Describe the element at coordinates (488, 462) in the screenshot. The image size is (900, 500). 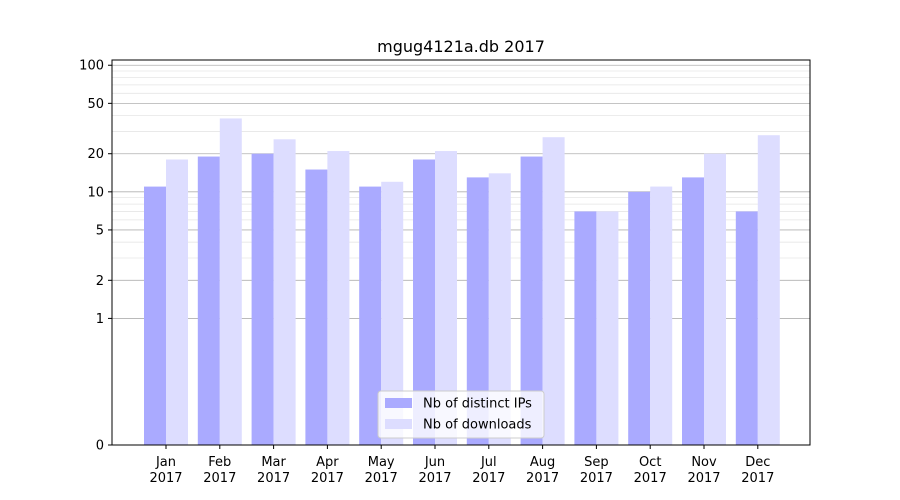
I see `x-tick-label-month: Jul` at that location.